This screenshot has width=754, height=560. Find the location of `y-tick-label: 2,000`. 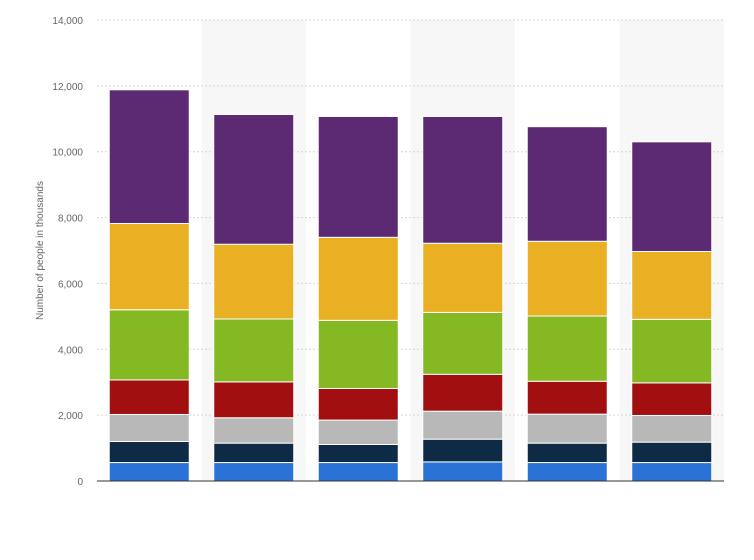

y-tick-label: 2,000 is located at coordinates (70, 416).